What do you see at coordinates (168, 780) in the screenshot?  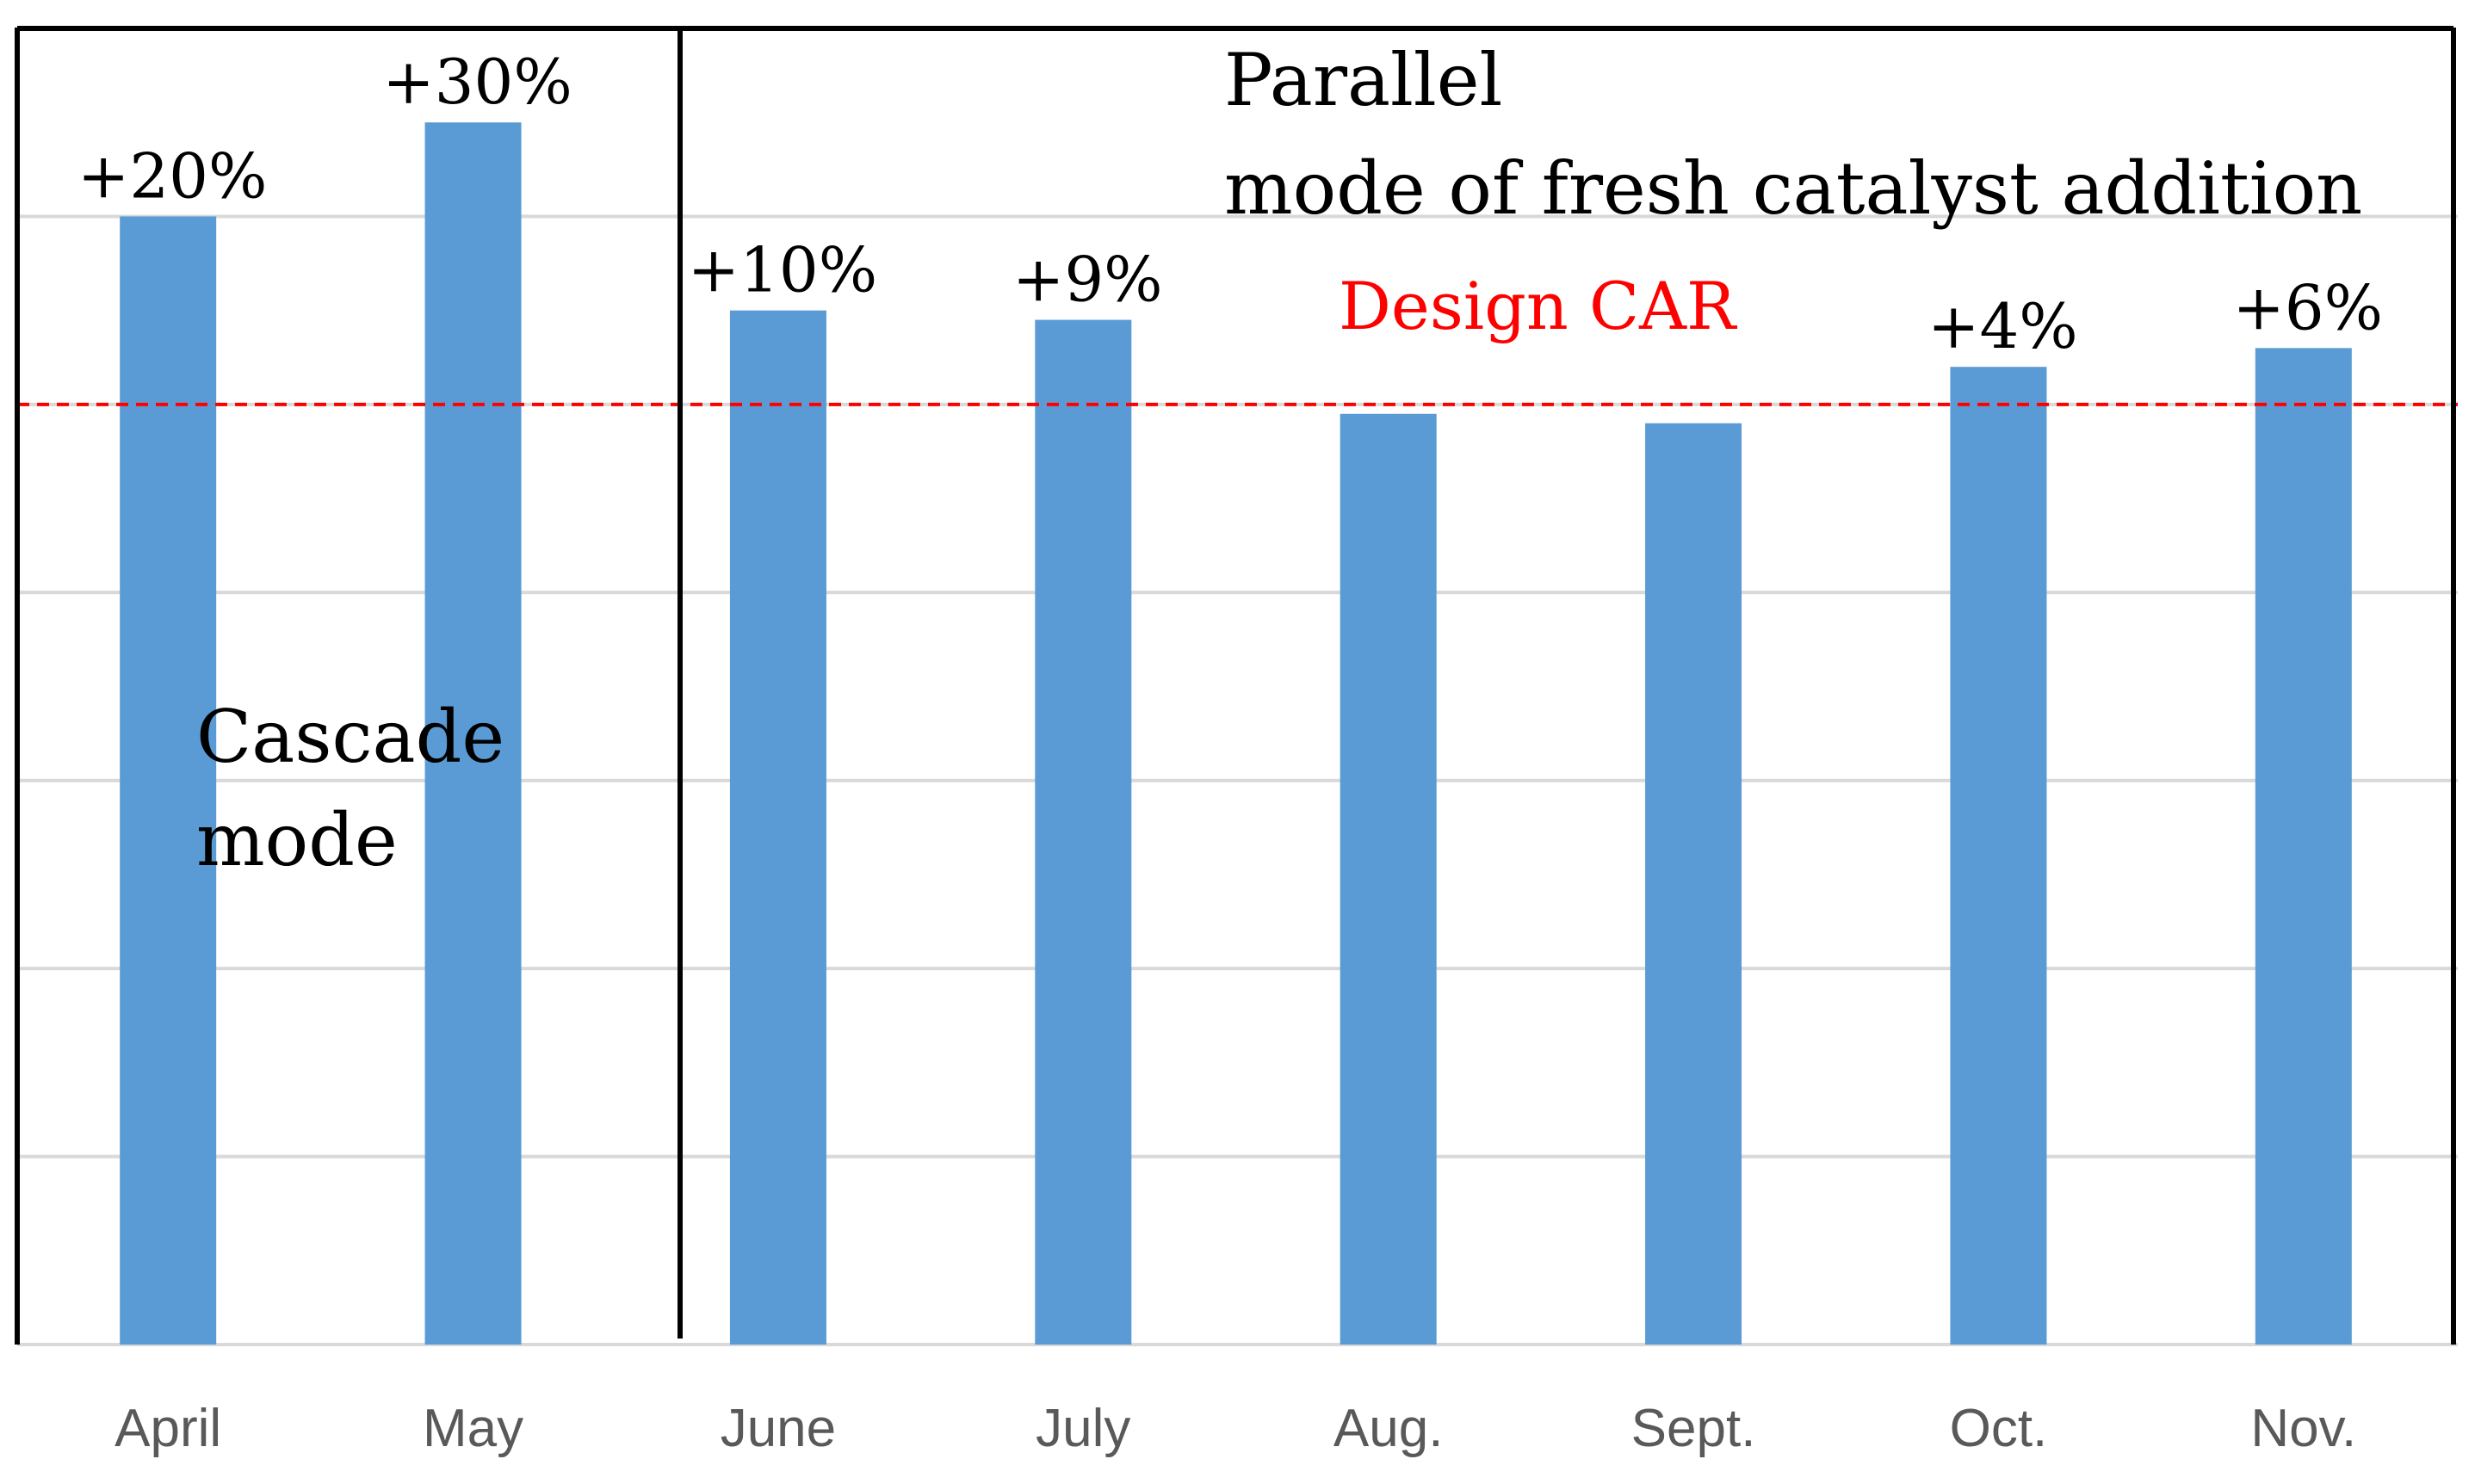 I see `bar-april` at bounding box center [168, 780].